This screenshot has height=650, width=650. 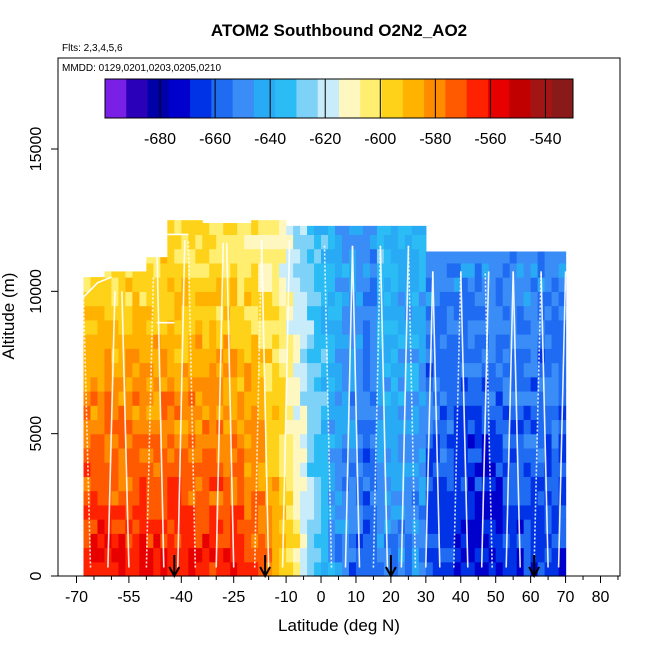 What do you see at coordinates (534, 572) in the screenshot?
I see `marker-arrow-head` at bounding box center [534, 572].